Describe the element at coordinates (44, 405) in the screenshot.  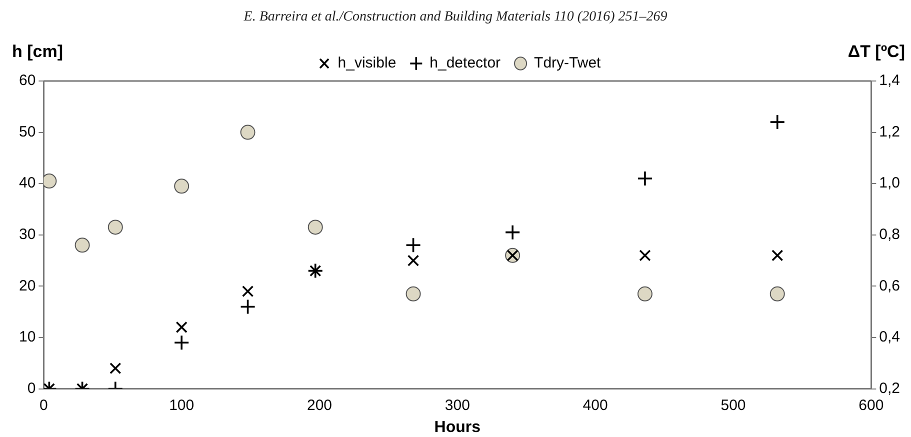
I see `x-tick-label: 0` at that location.